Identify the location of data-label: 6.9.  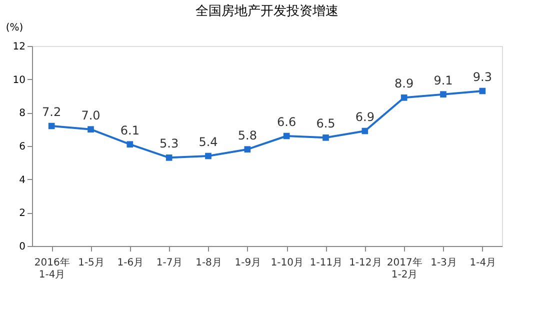
(364, 117).